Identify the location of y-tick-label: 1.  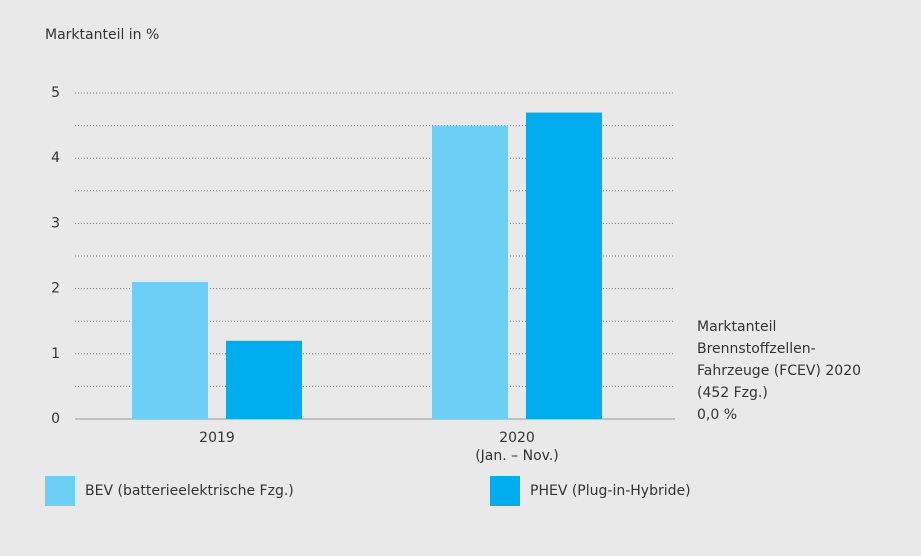
(55, 354).